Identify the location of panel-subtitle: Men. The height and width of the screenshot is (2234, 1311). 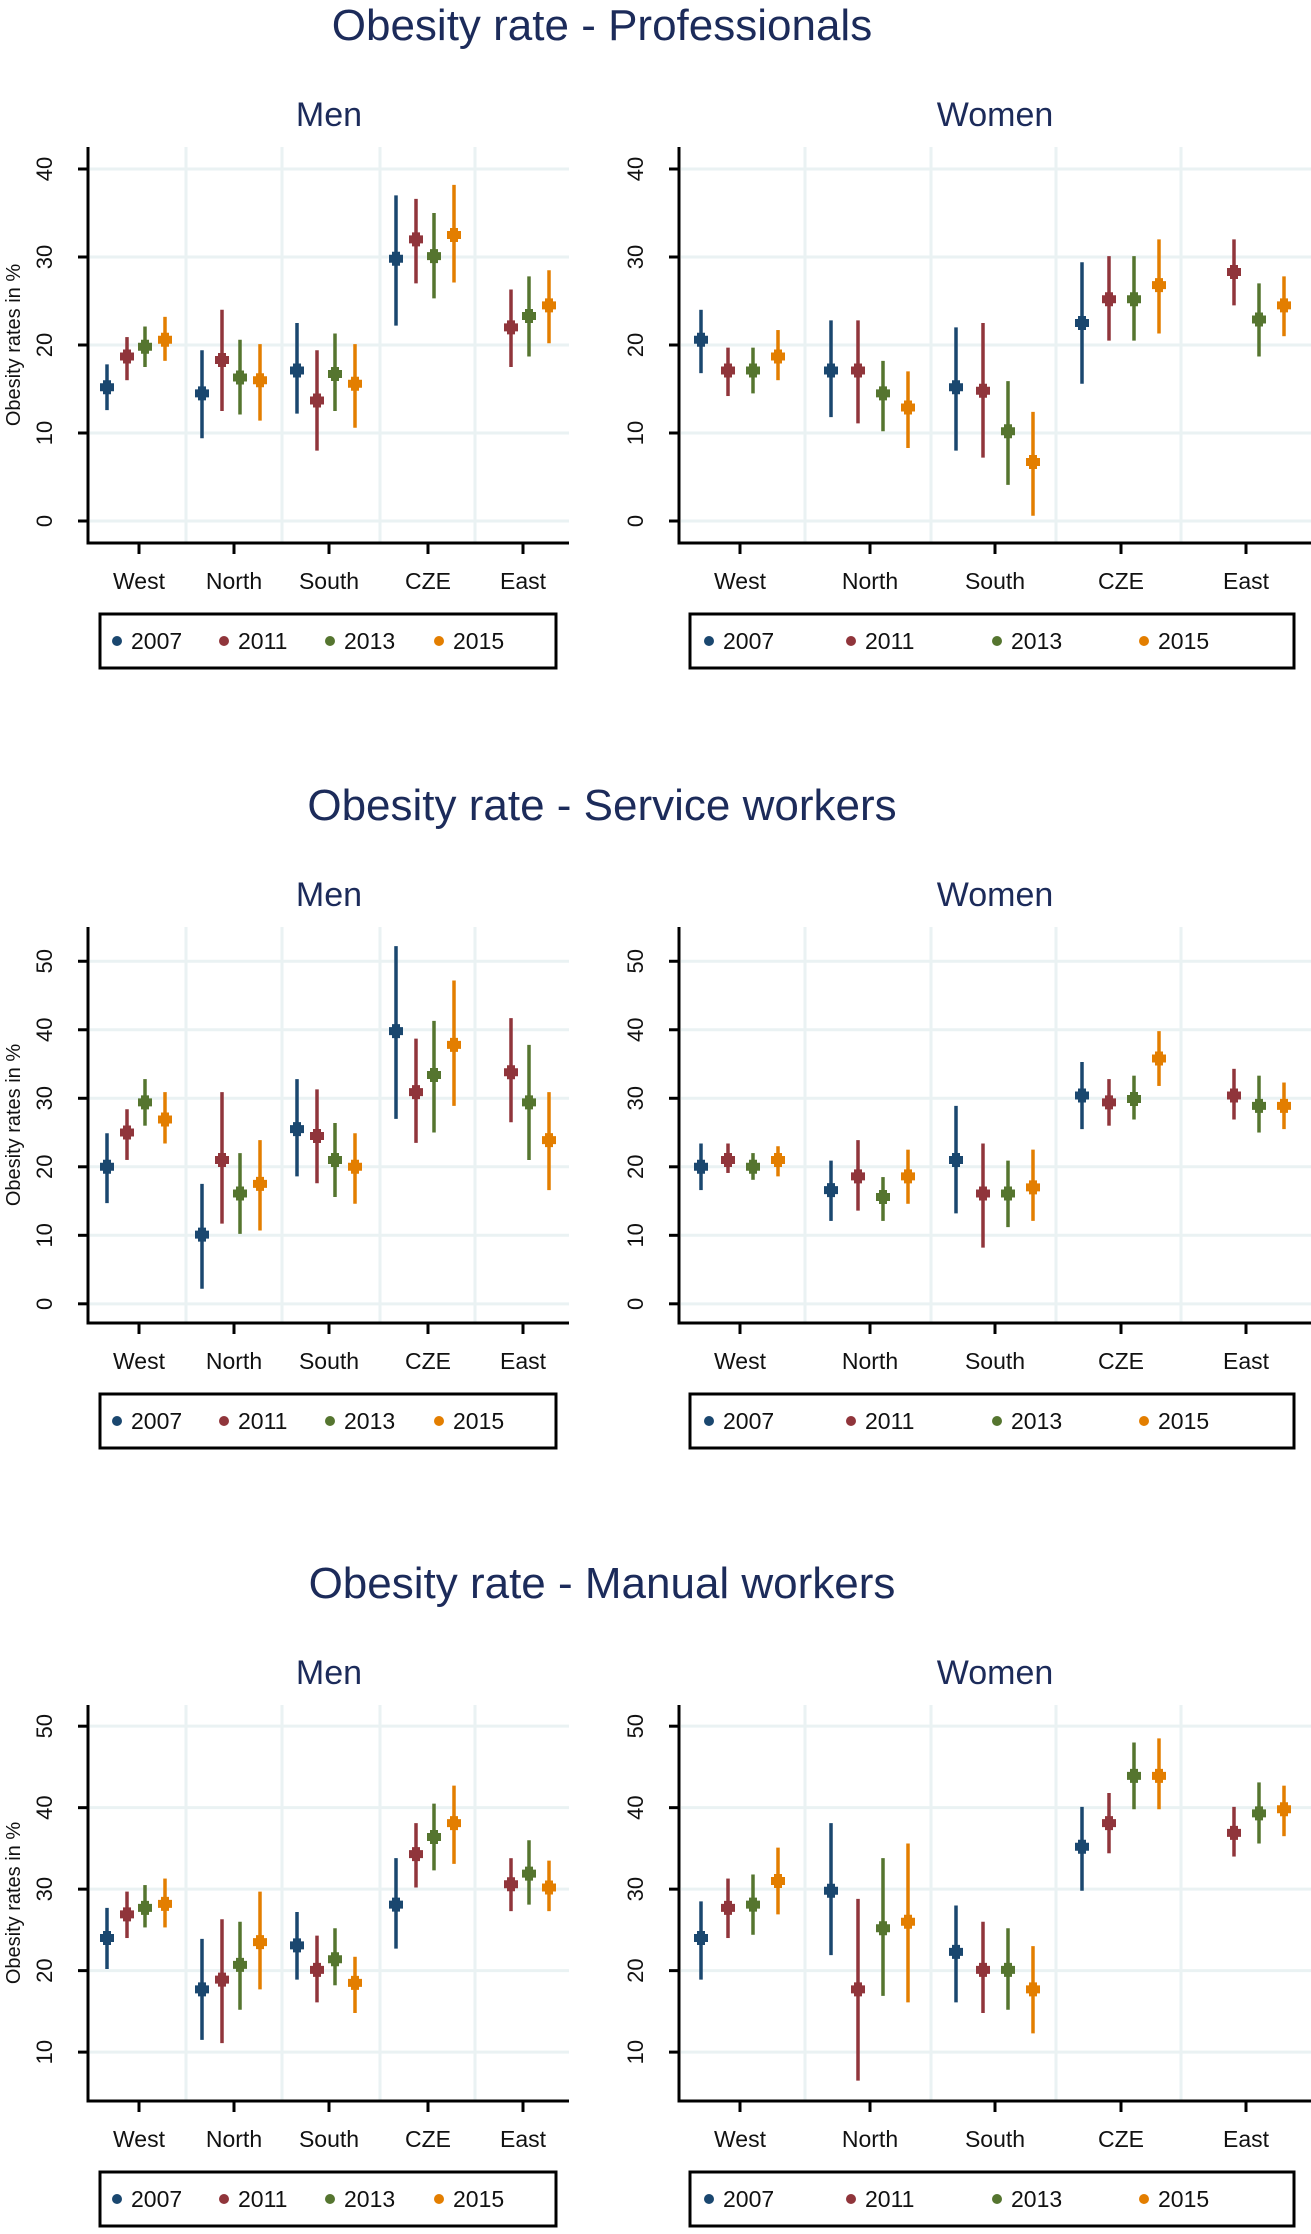
(329, 1673).